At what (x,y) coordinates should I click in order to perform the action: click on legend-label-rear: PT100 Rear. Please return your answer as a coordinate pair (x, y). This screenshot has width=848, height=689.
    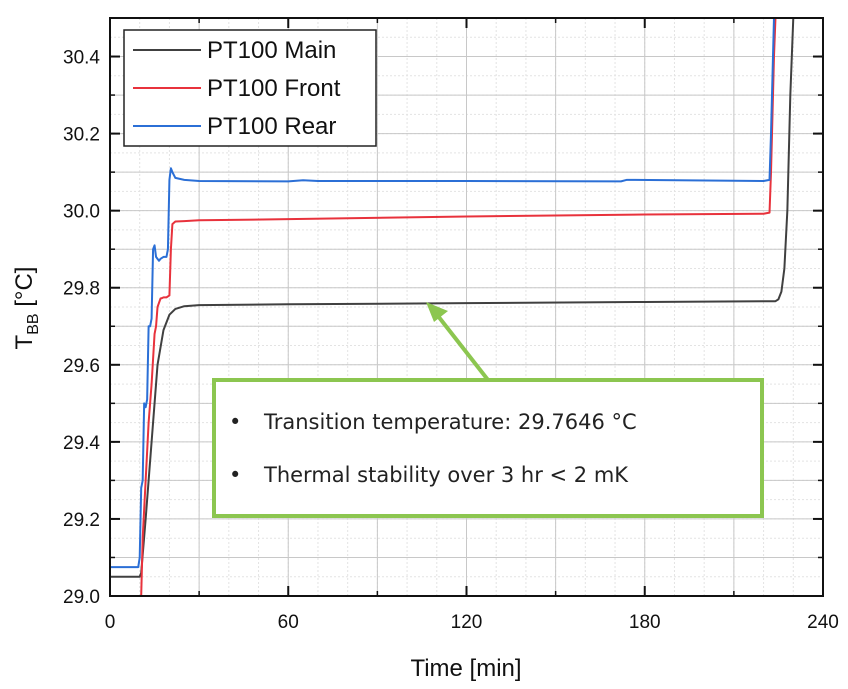
    Looking at the image, I should click on (271, 126).